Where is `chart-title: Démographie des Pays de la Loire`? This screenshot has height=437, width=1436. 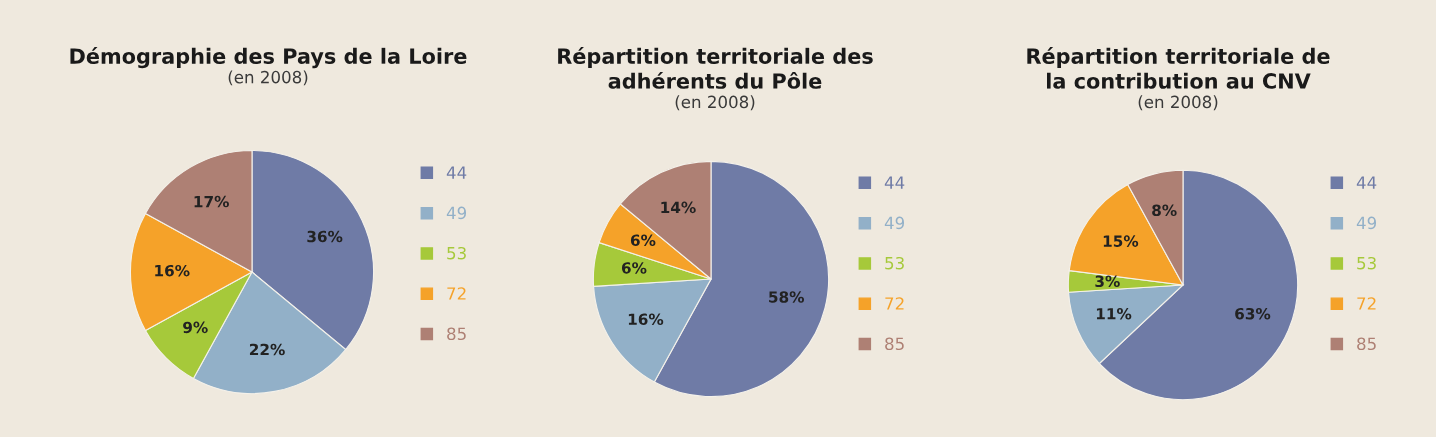
chart-title: Démographie des Pays de la Loire is located at coordinates (268, 58).